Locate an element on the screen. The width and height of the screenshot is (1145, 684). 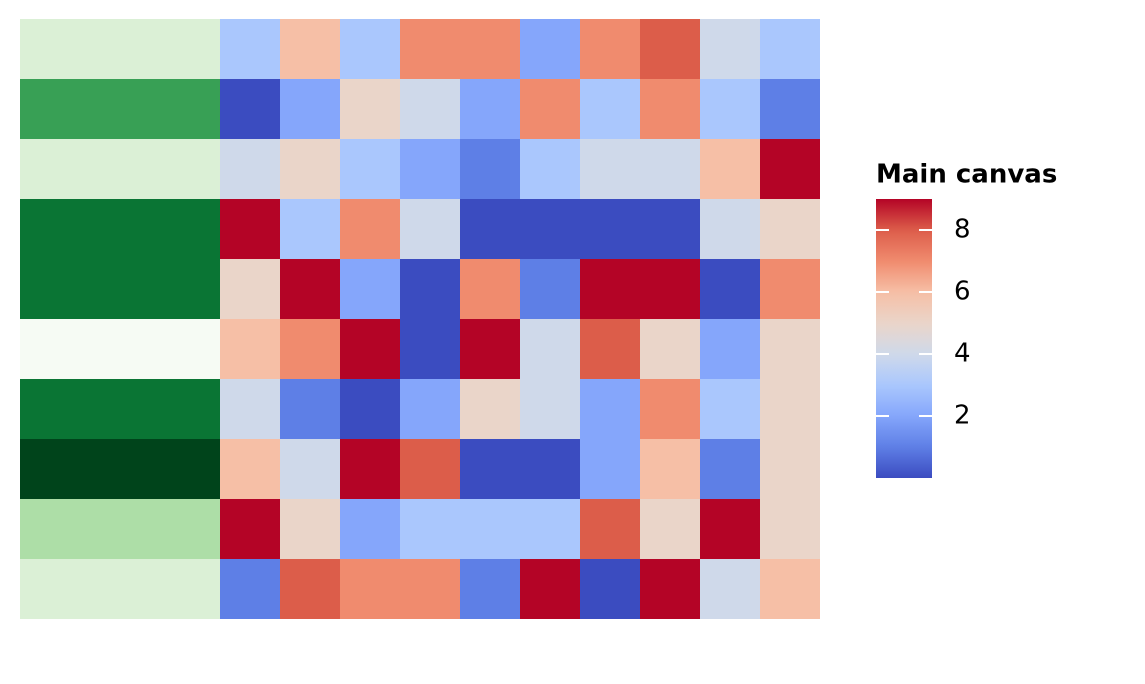
colorbar is located at coordinates (904, 338).